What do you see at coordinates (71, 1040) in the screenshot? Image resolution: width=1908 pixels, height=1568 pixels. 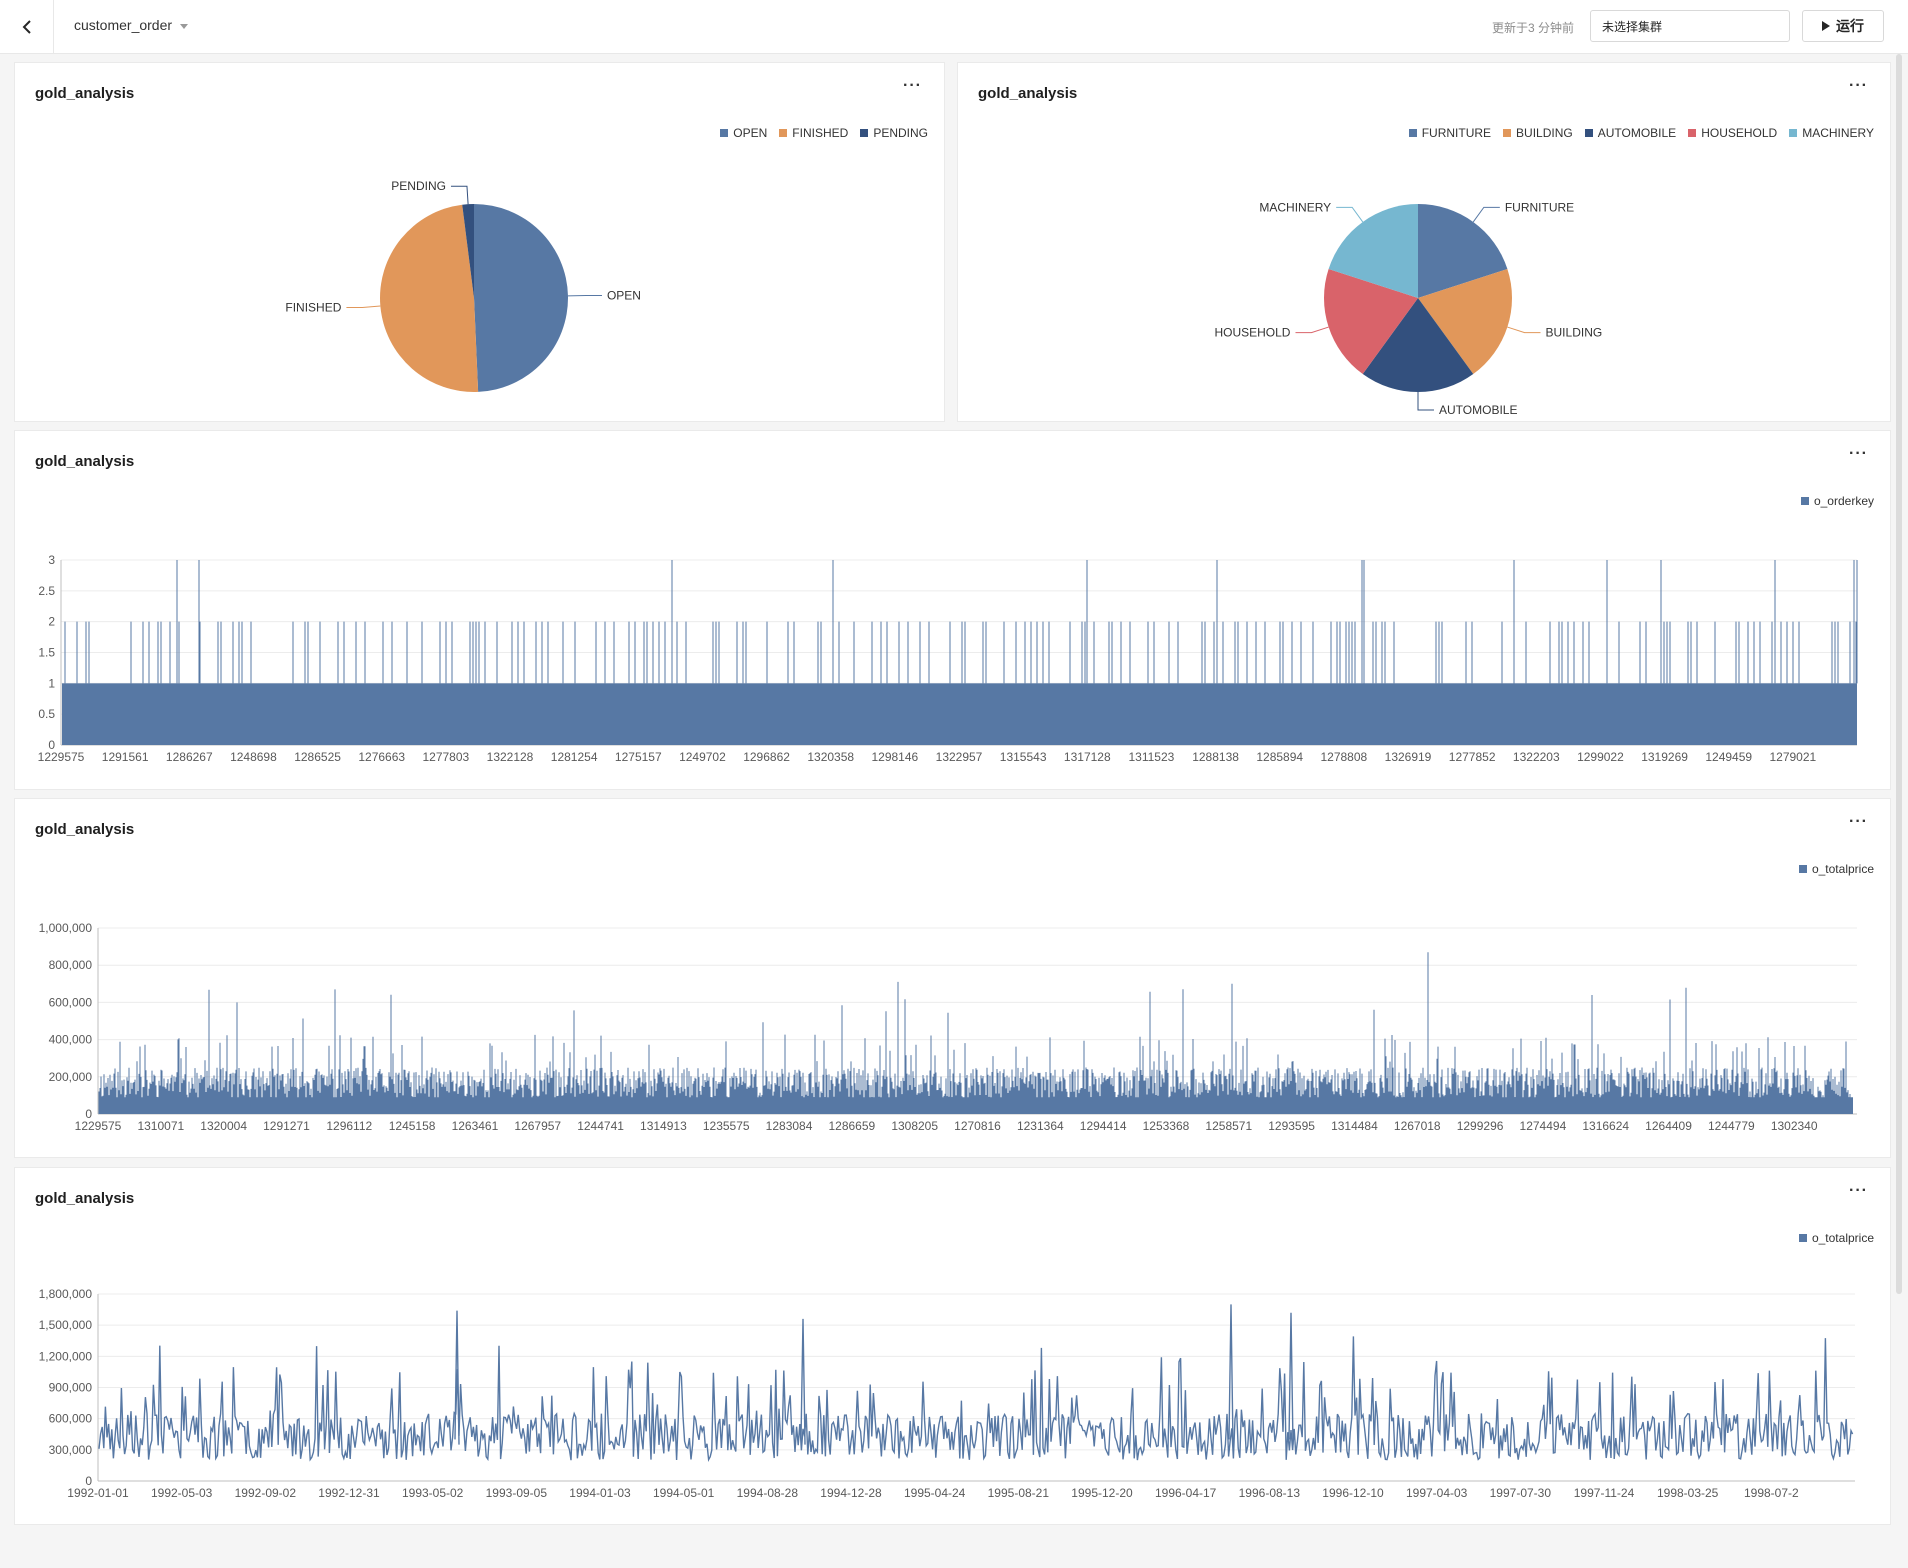 I see `y-tick-label: 400,000` at bounding box center [71, 1040].